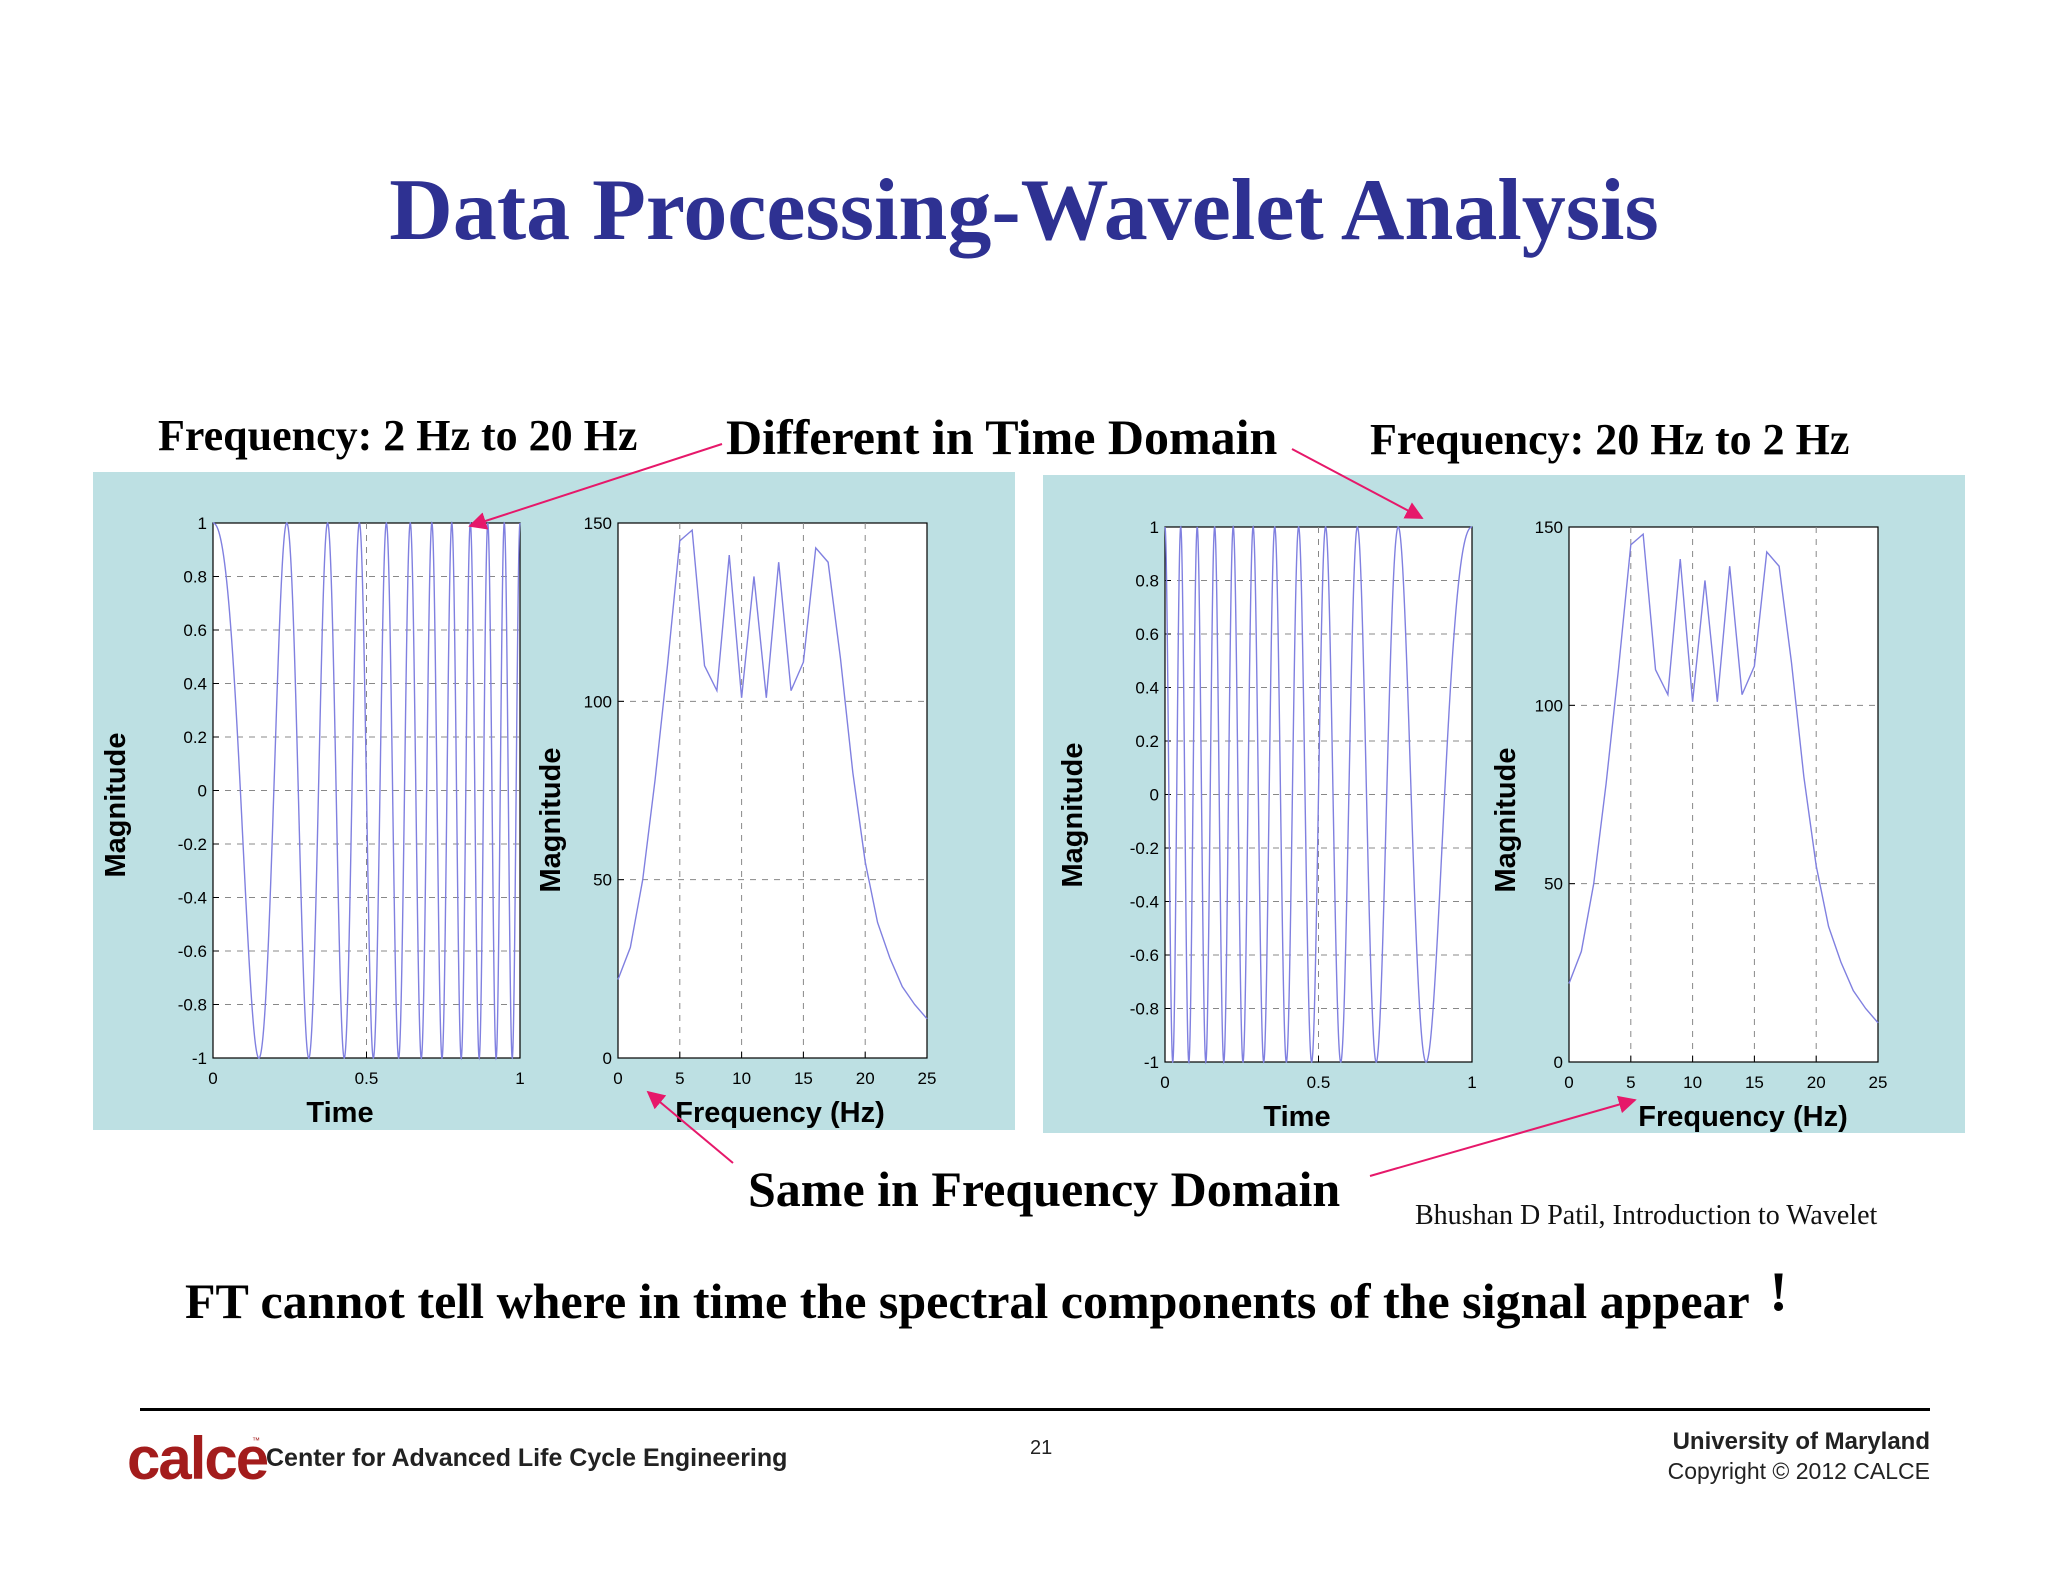 Image resolution: width=2048 pixels, height=1582 pixels. I want to click on top-callout: Different in Time Domain, so click(1002, 437).